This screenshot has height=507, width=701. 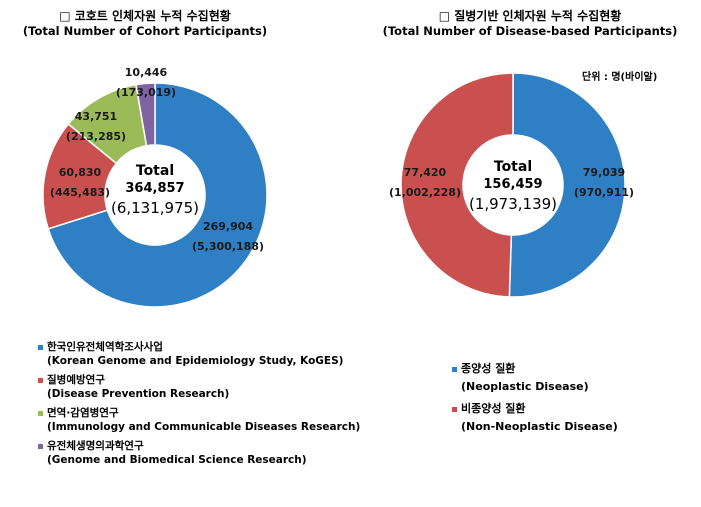 What do you see at coordinates (80, 172) in the screenshot?
I see `cohort-slice-1-value-label: 60,830` at bounding box center [80, 172].